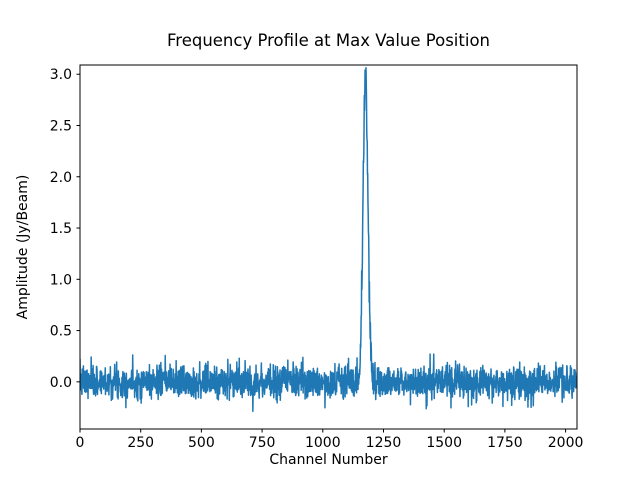 This screenshot has width=640, height=480. I want to click on y-tick-label: 2.0, so click(61, 178).